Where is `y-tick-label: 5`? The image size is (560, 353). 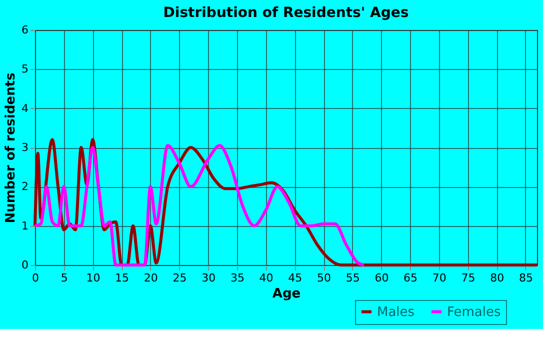 y-tick-label: 5 is located at coordinates (25, 69).